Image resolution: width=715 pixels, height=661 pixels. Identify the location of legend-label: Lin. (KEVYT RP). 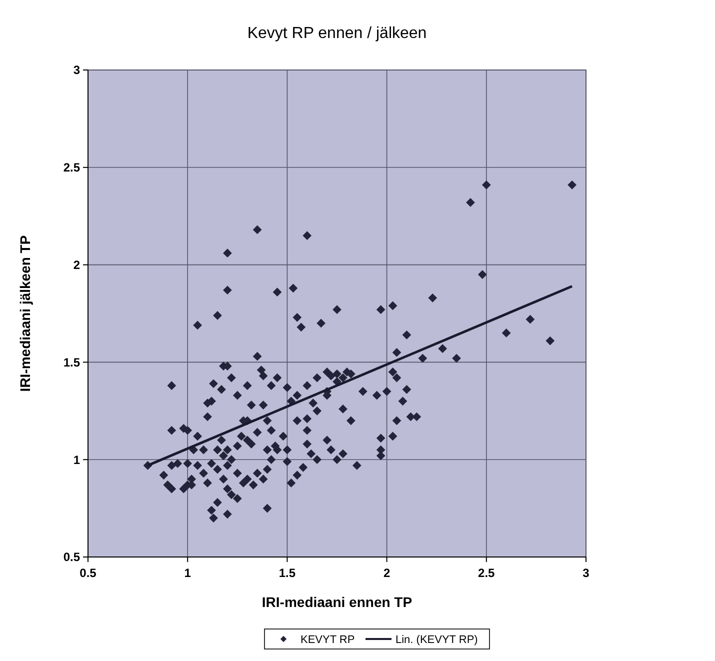
(437, 640).